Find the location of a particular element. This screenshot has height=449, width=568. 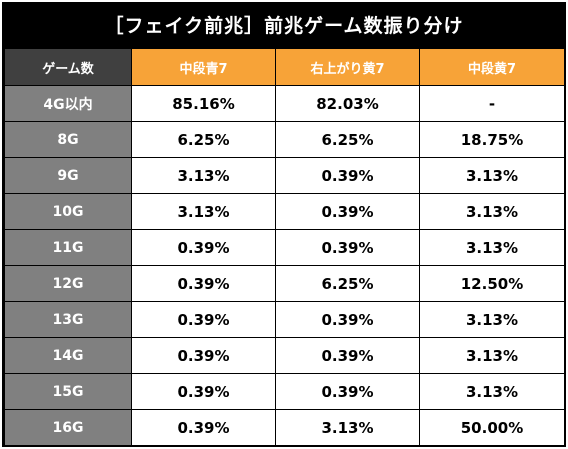

row-label: 13G is located at coordinates (68, 319).